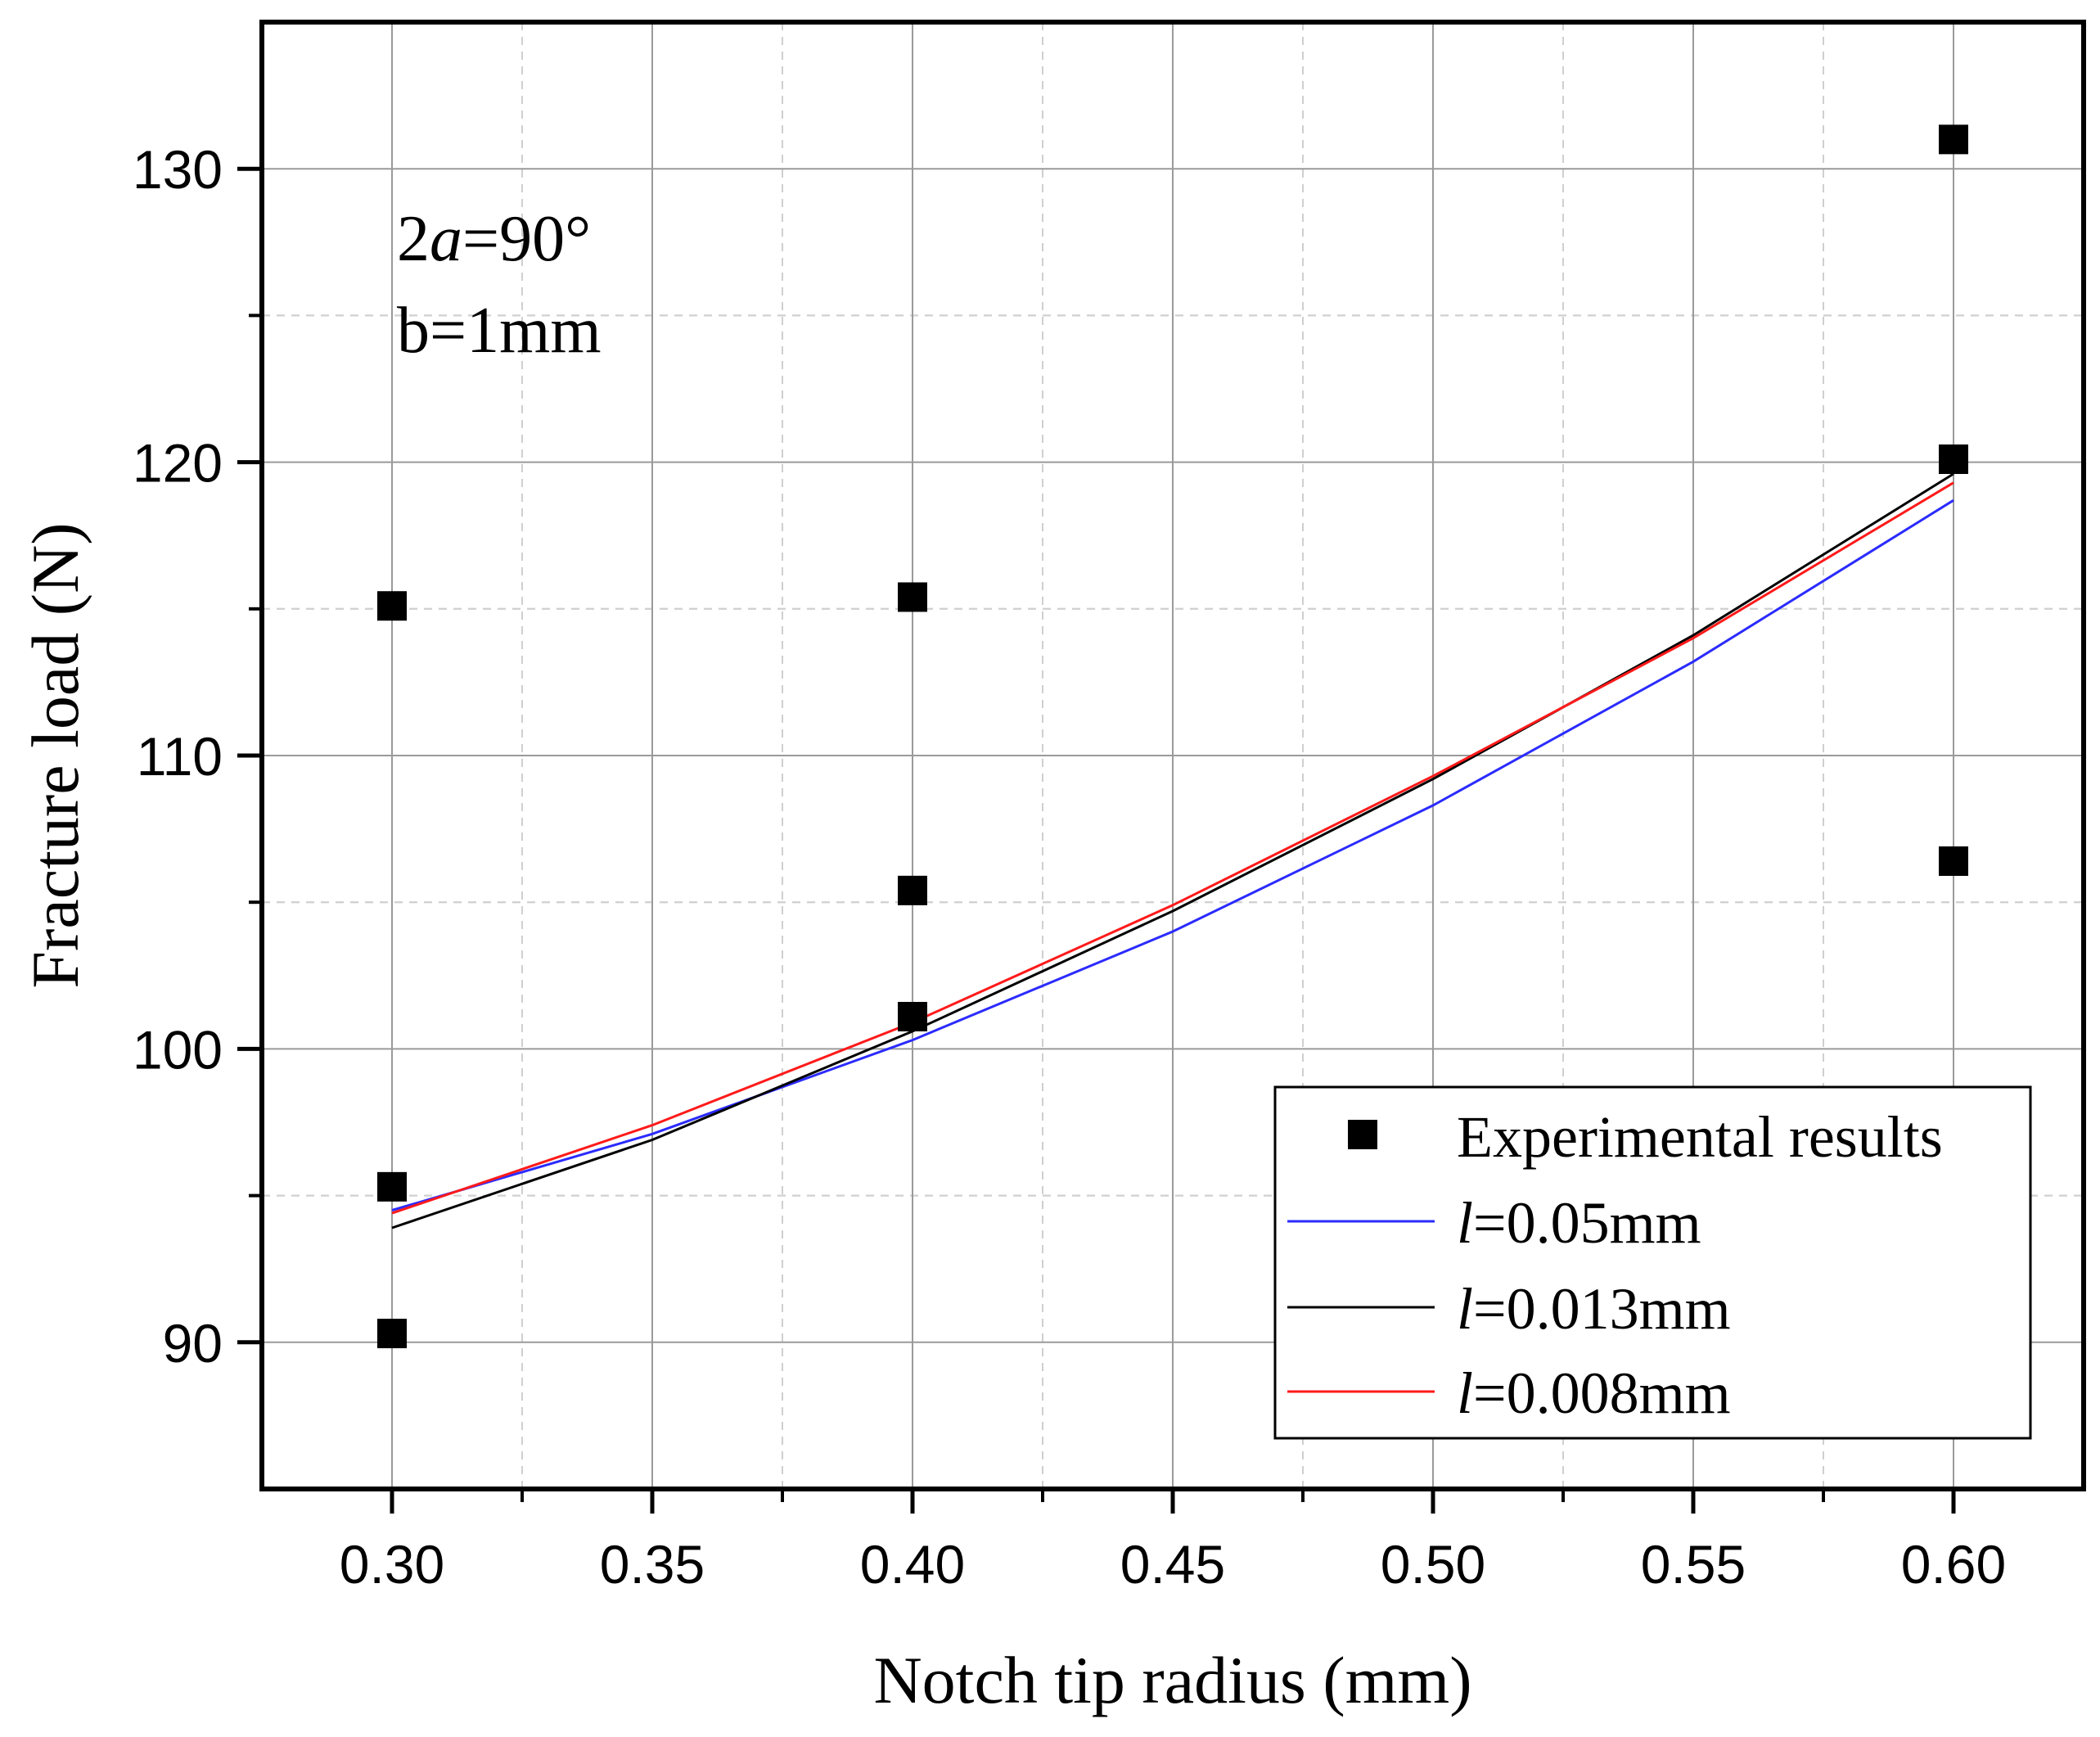 Image resolution: width=2100 pixels, height=1737 pixels. I want to click on x-tick-label: 0.55, so click(1693, 1564).